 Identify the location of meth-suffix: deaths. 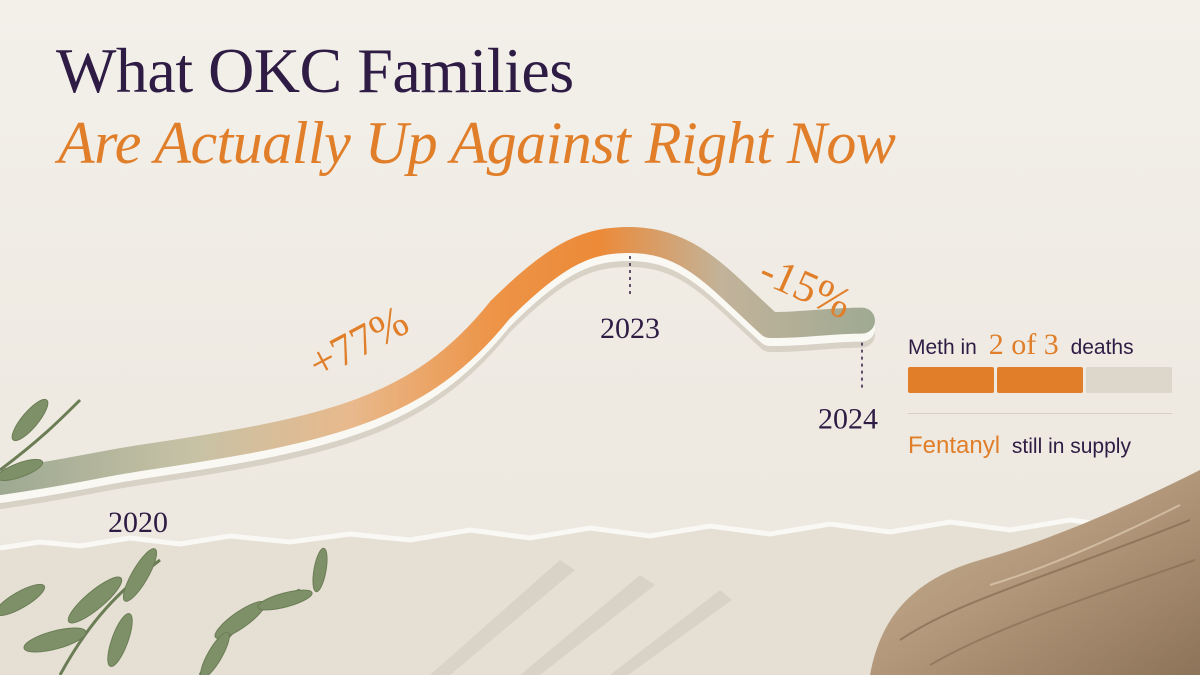
(1102, 347).